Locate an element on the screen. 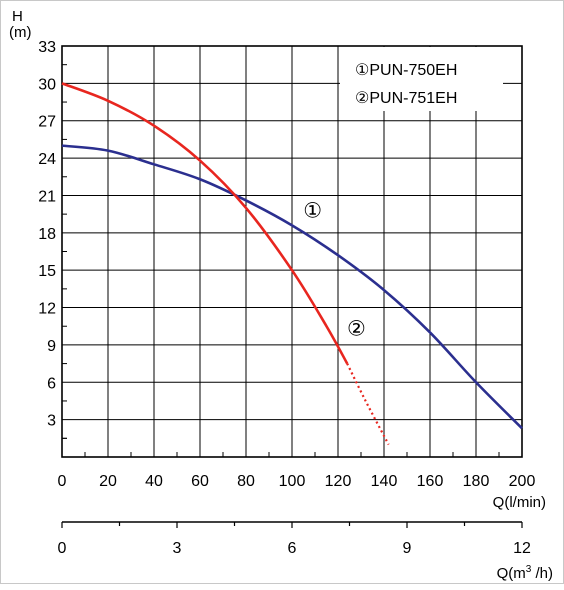 The width and height of the screenshot is (564, 590). x-axis-label: Q(l/min) is located at coordinates (519, 502).